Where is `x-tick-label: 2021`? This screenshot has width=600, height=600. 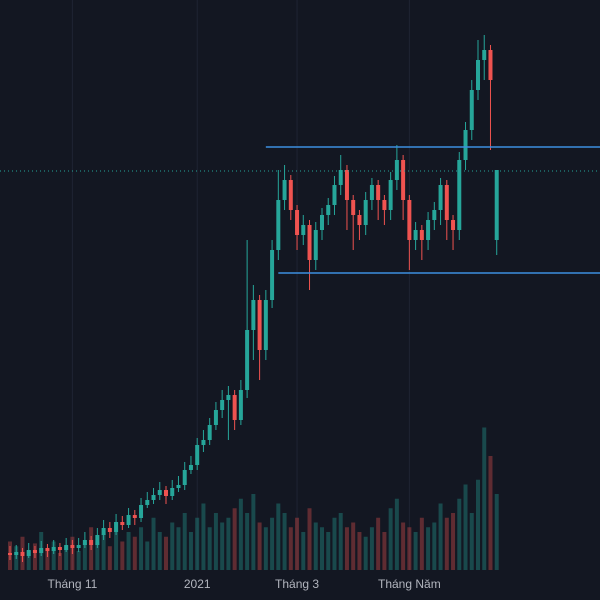 x-tick-label: 2021 is located at coordinates (197, 584).